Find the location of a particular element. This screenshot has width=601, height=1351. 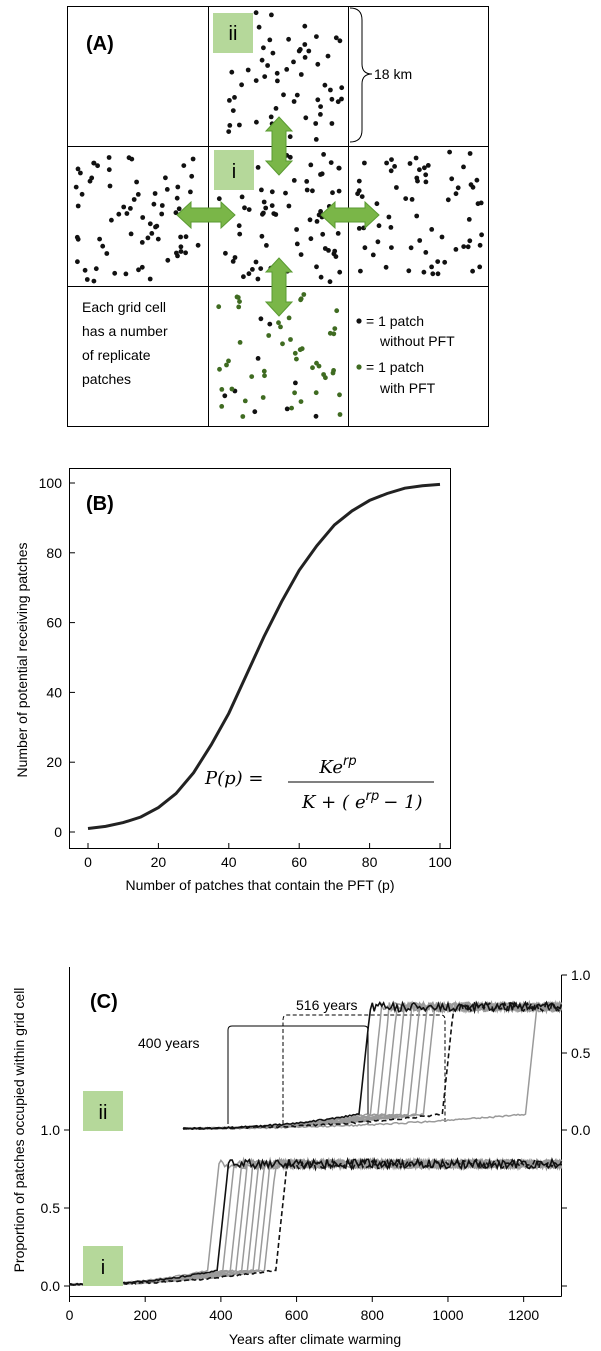

panel-c-left-ytick-label: 1.0 is located at coordinates (51, 1130).